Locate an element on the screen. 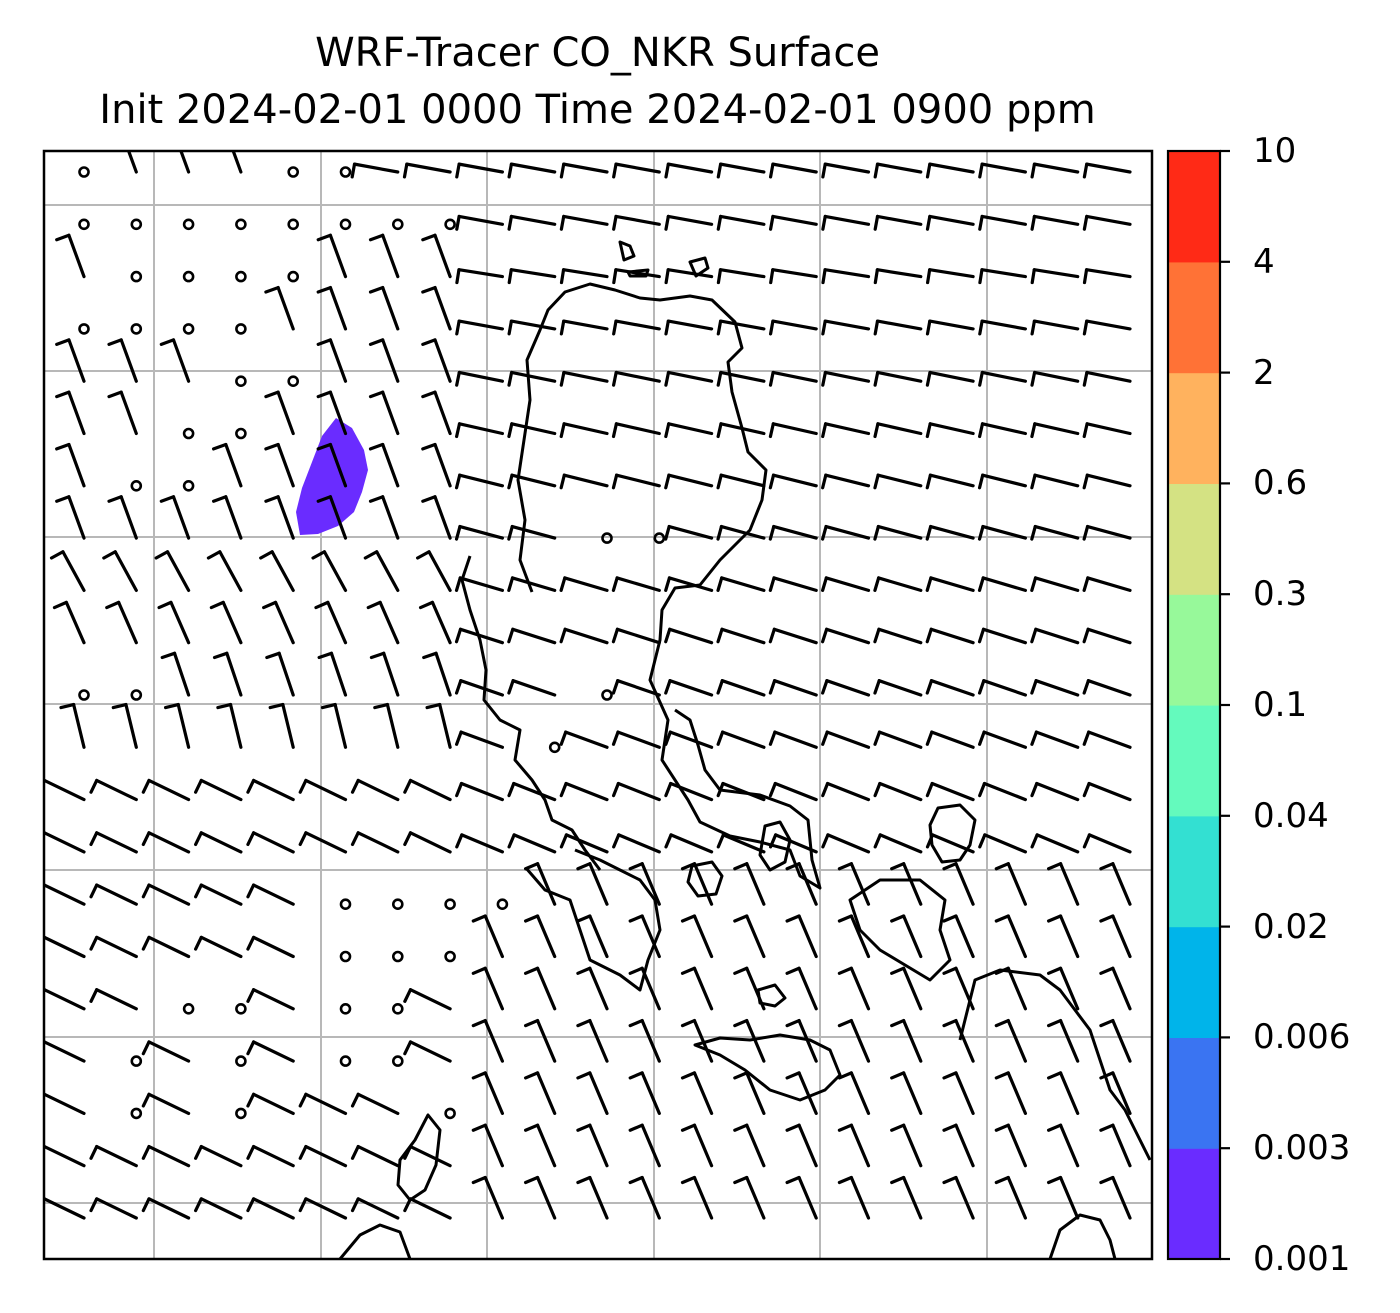 The height and width of the screenshot is (1313, 1400). colorbar-tick-label: 4 is located at coordinates (1264, 261).